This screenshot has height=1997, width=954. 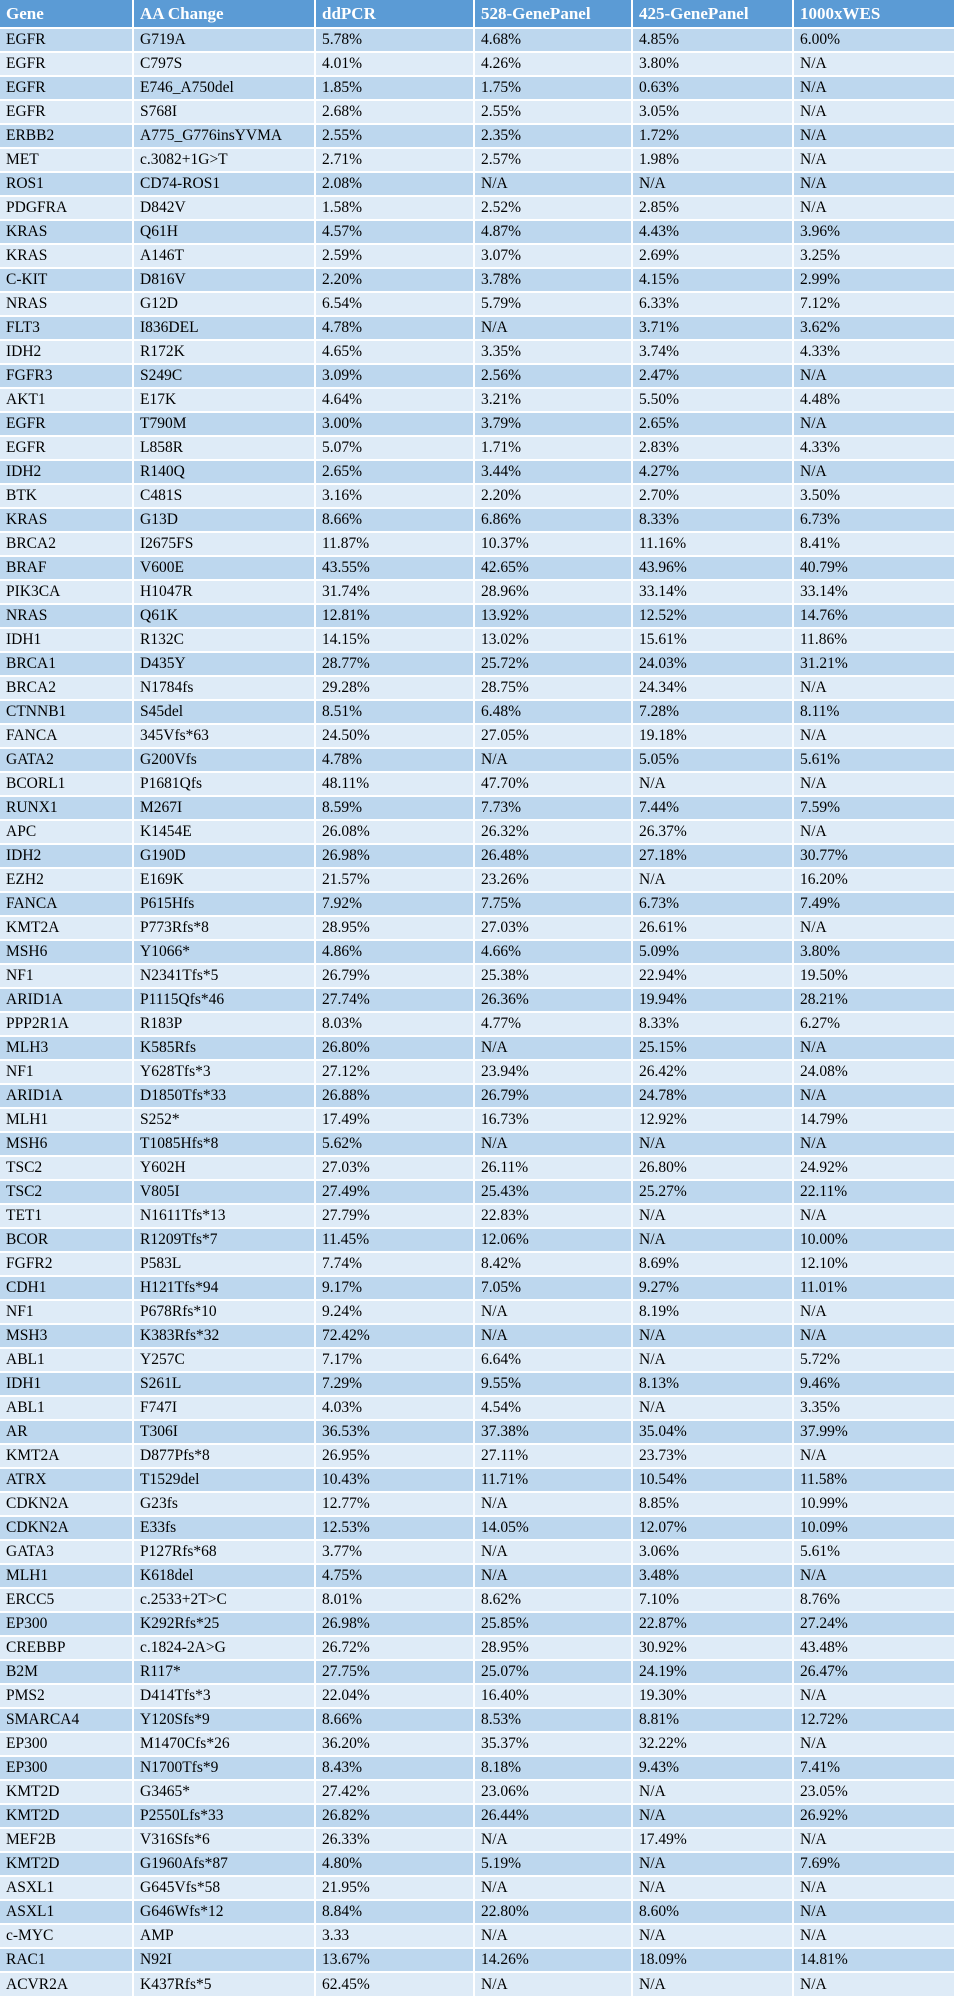 What do you see at coordinates (713, 712) in the screenshot?
I see `panel_425-cell: 7.28%` at bounding box center [713, 712].